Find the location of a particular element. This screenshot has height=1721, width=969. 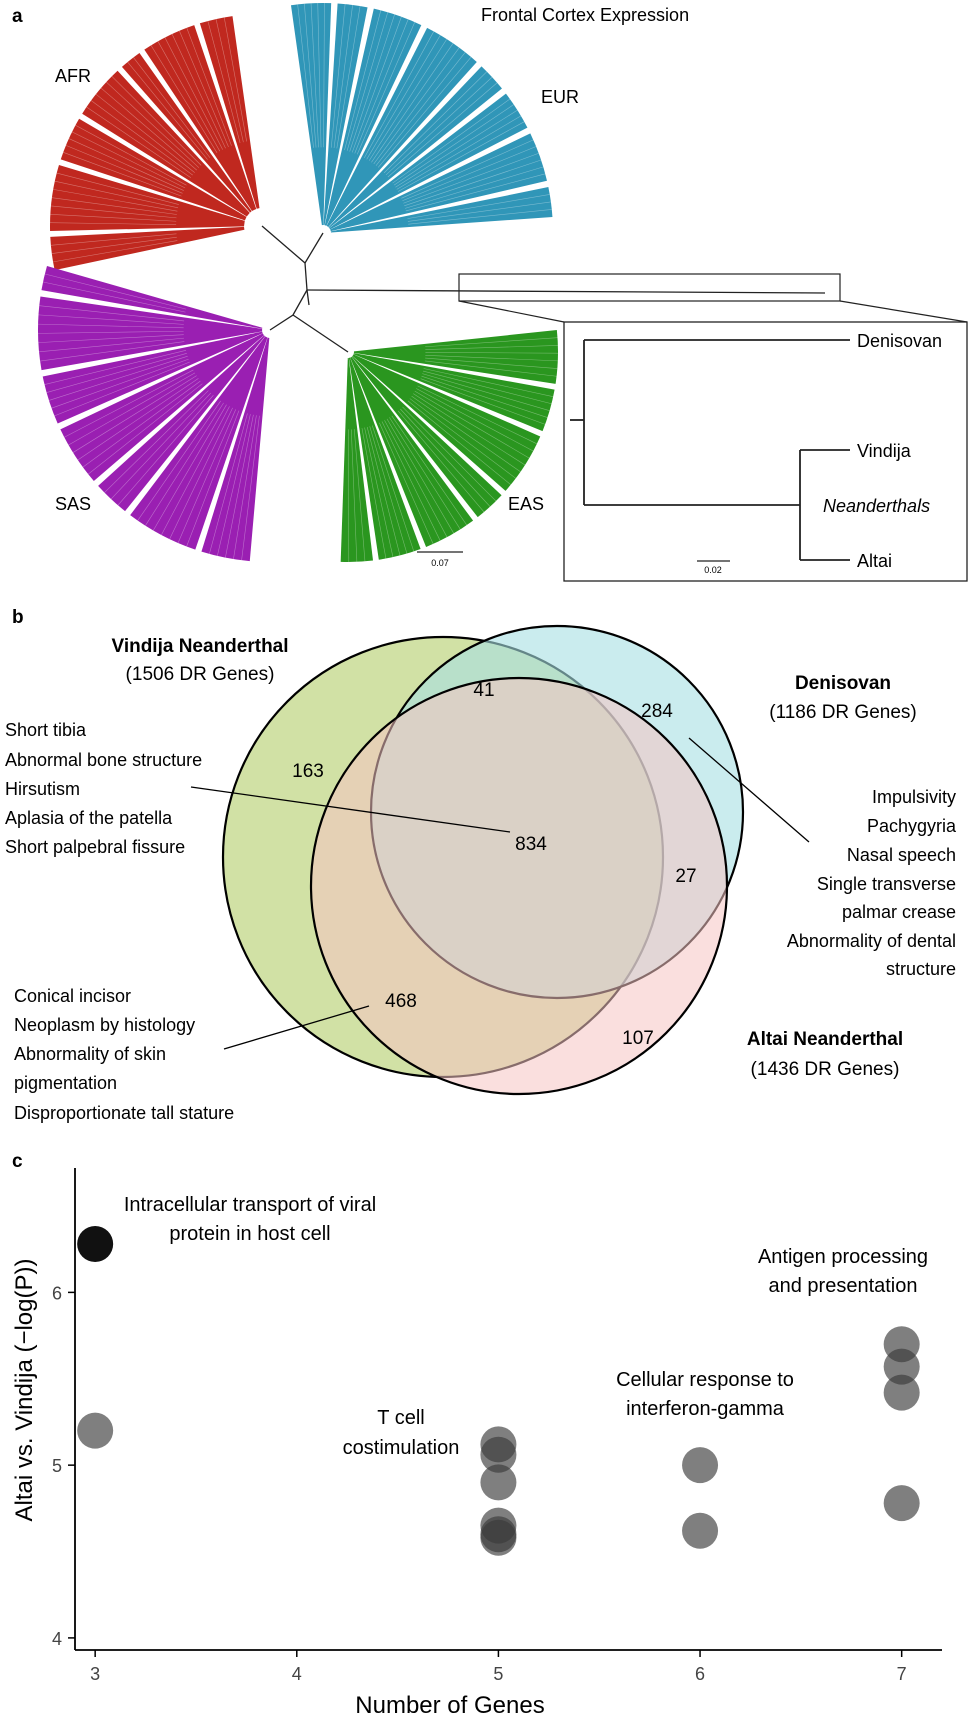

set-sub-denisovan: (1186 DR Genes) is located at coordinates (843, 712).